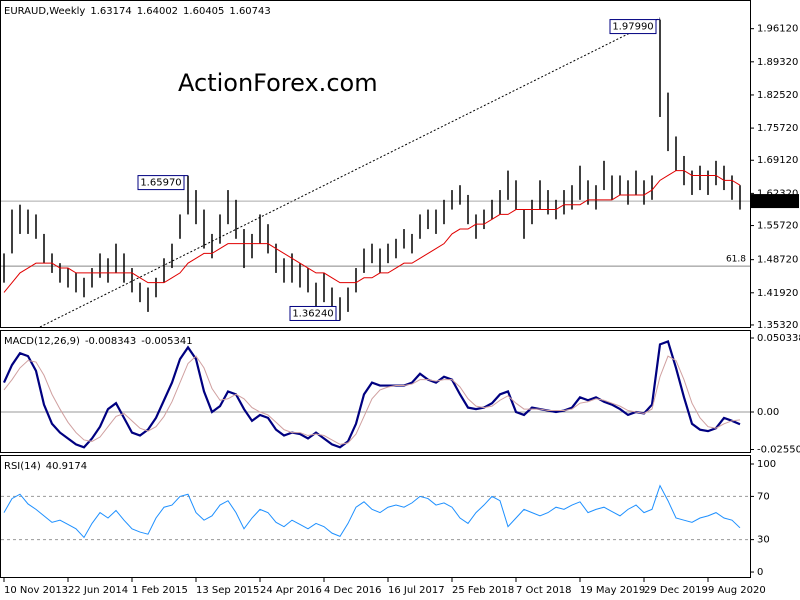  I want to click on x-tick-label: 7 Oct 2018, so click(543, 590).